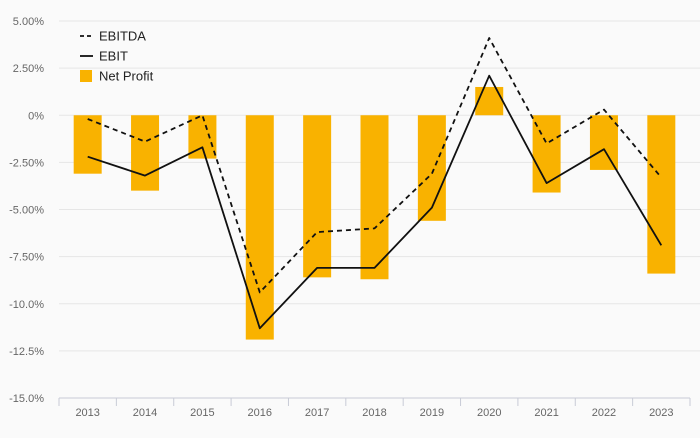 The image size is (700, 438). What do you see at coordinates (26, 305) in the screenshot?
I see `y-tick-label: -10.0%` at bounding box center [26, 305].